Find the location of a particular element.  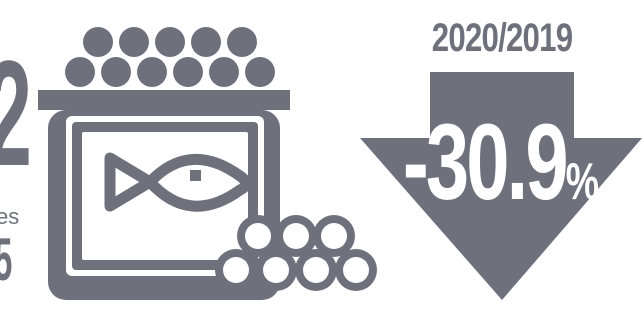

percent-change: -30.9% is located at coordinates (500, 162).